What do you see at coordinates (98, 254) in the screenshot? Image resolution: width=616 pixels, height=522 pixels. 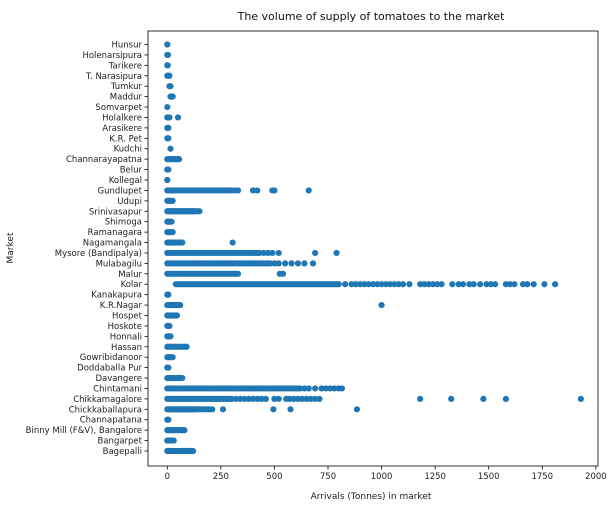 I see `y-tick-label: Mysore (Bandipalya)` at bounding box center [98, 254].